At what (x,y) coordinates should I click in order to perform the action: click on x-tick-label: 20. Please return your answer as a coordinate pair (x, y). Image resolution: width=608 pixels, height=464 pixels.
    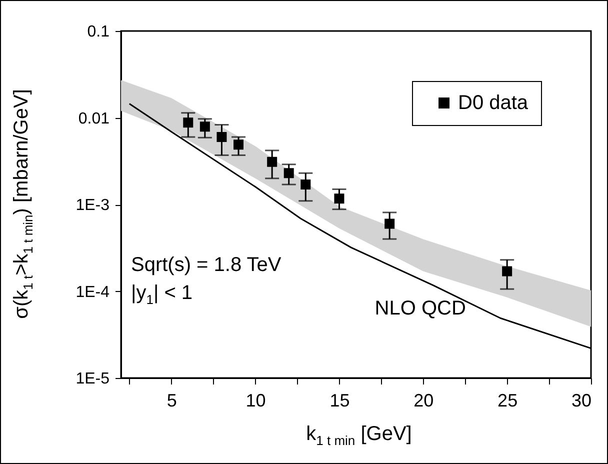
    Looking at the image, I should click on (424, 400).